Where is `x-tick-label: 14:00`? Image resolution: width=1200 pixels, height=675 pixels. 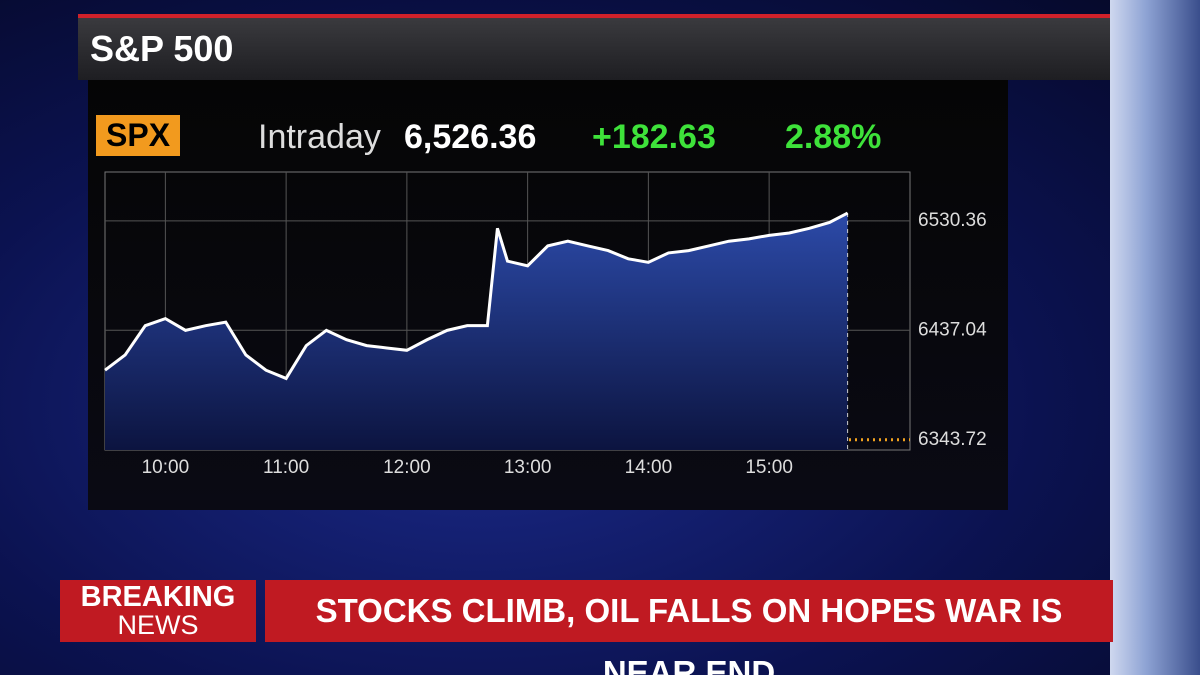
x-tick-label: 14:00 is located at coordinates (649, 467).